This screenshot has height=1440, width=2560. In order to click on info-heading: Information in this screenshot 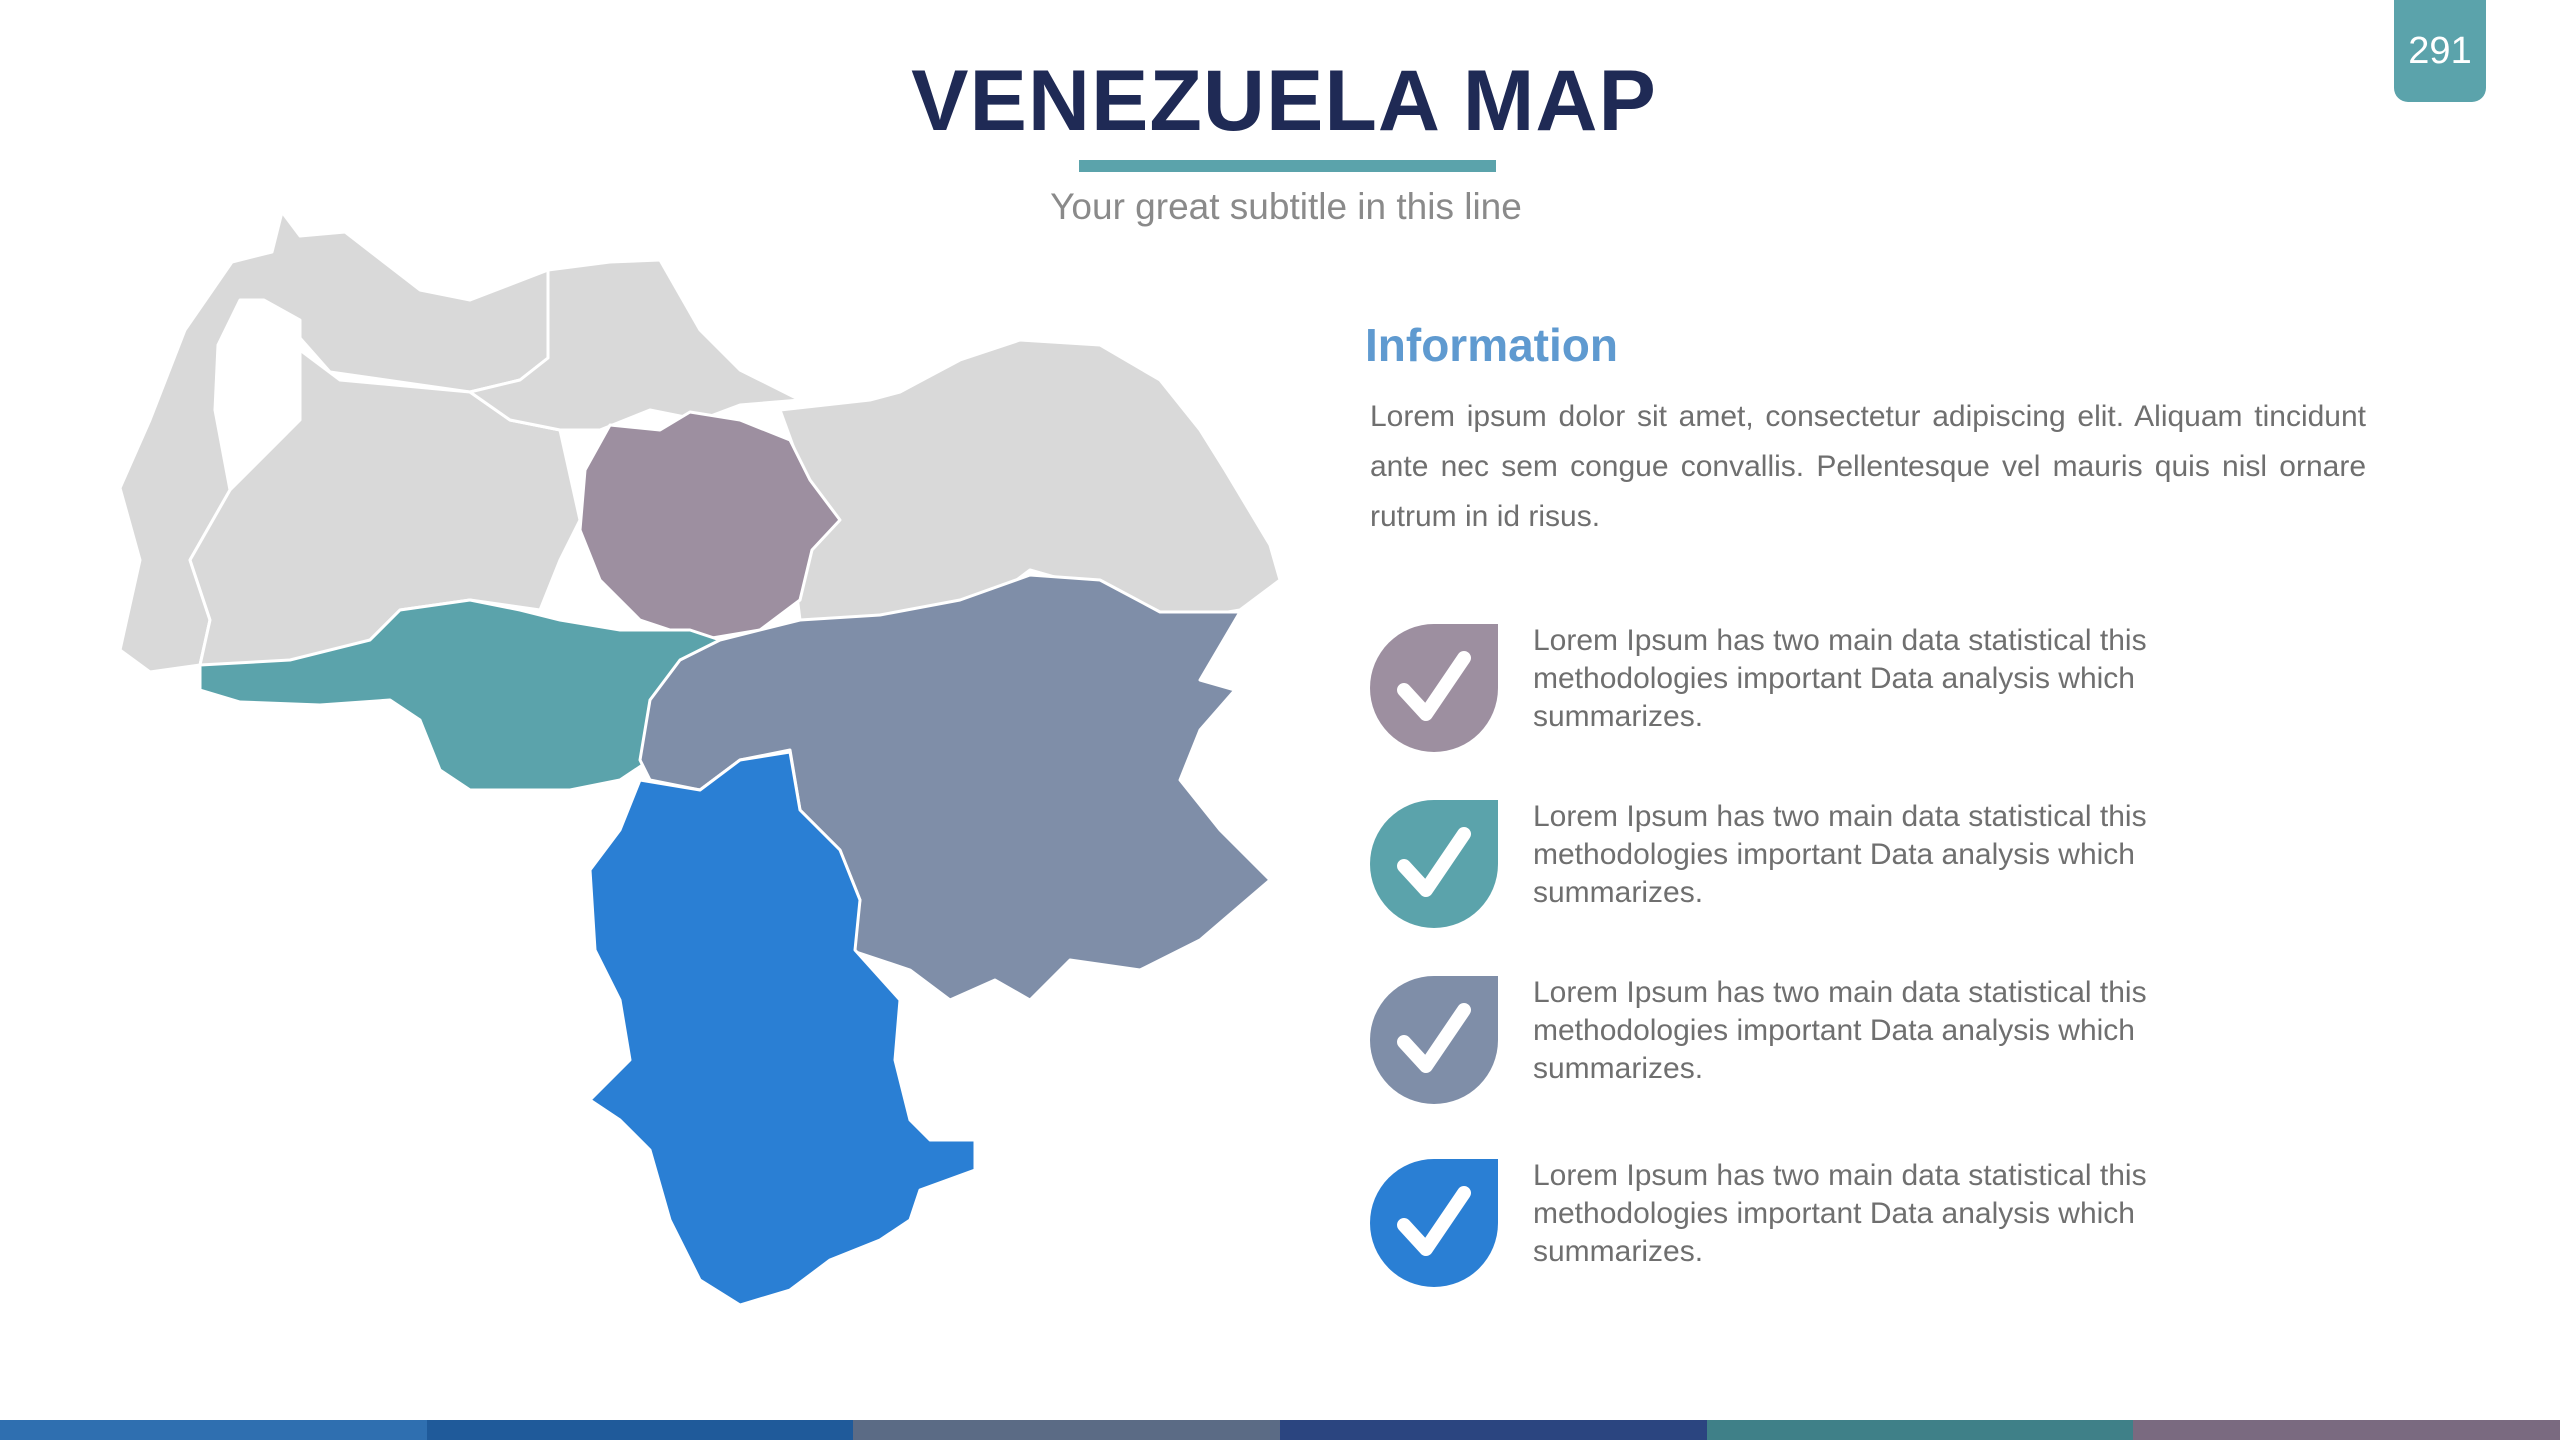, I will do `click(1491, 345)`.